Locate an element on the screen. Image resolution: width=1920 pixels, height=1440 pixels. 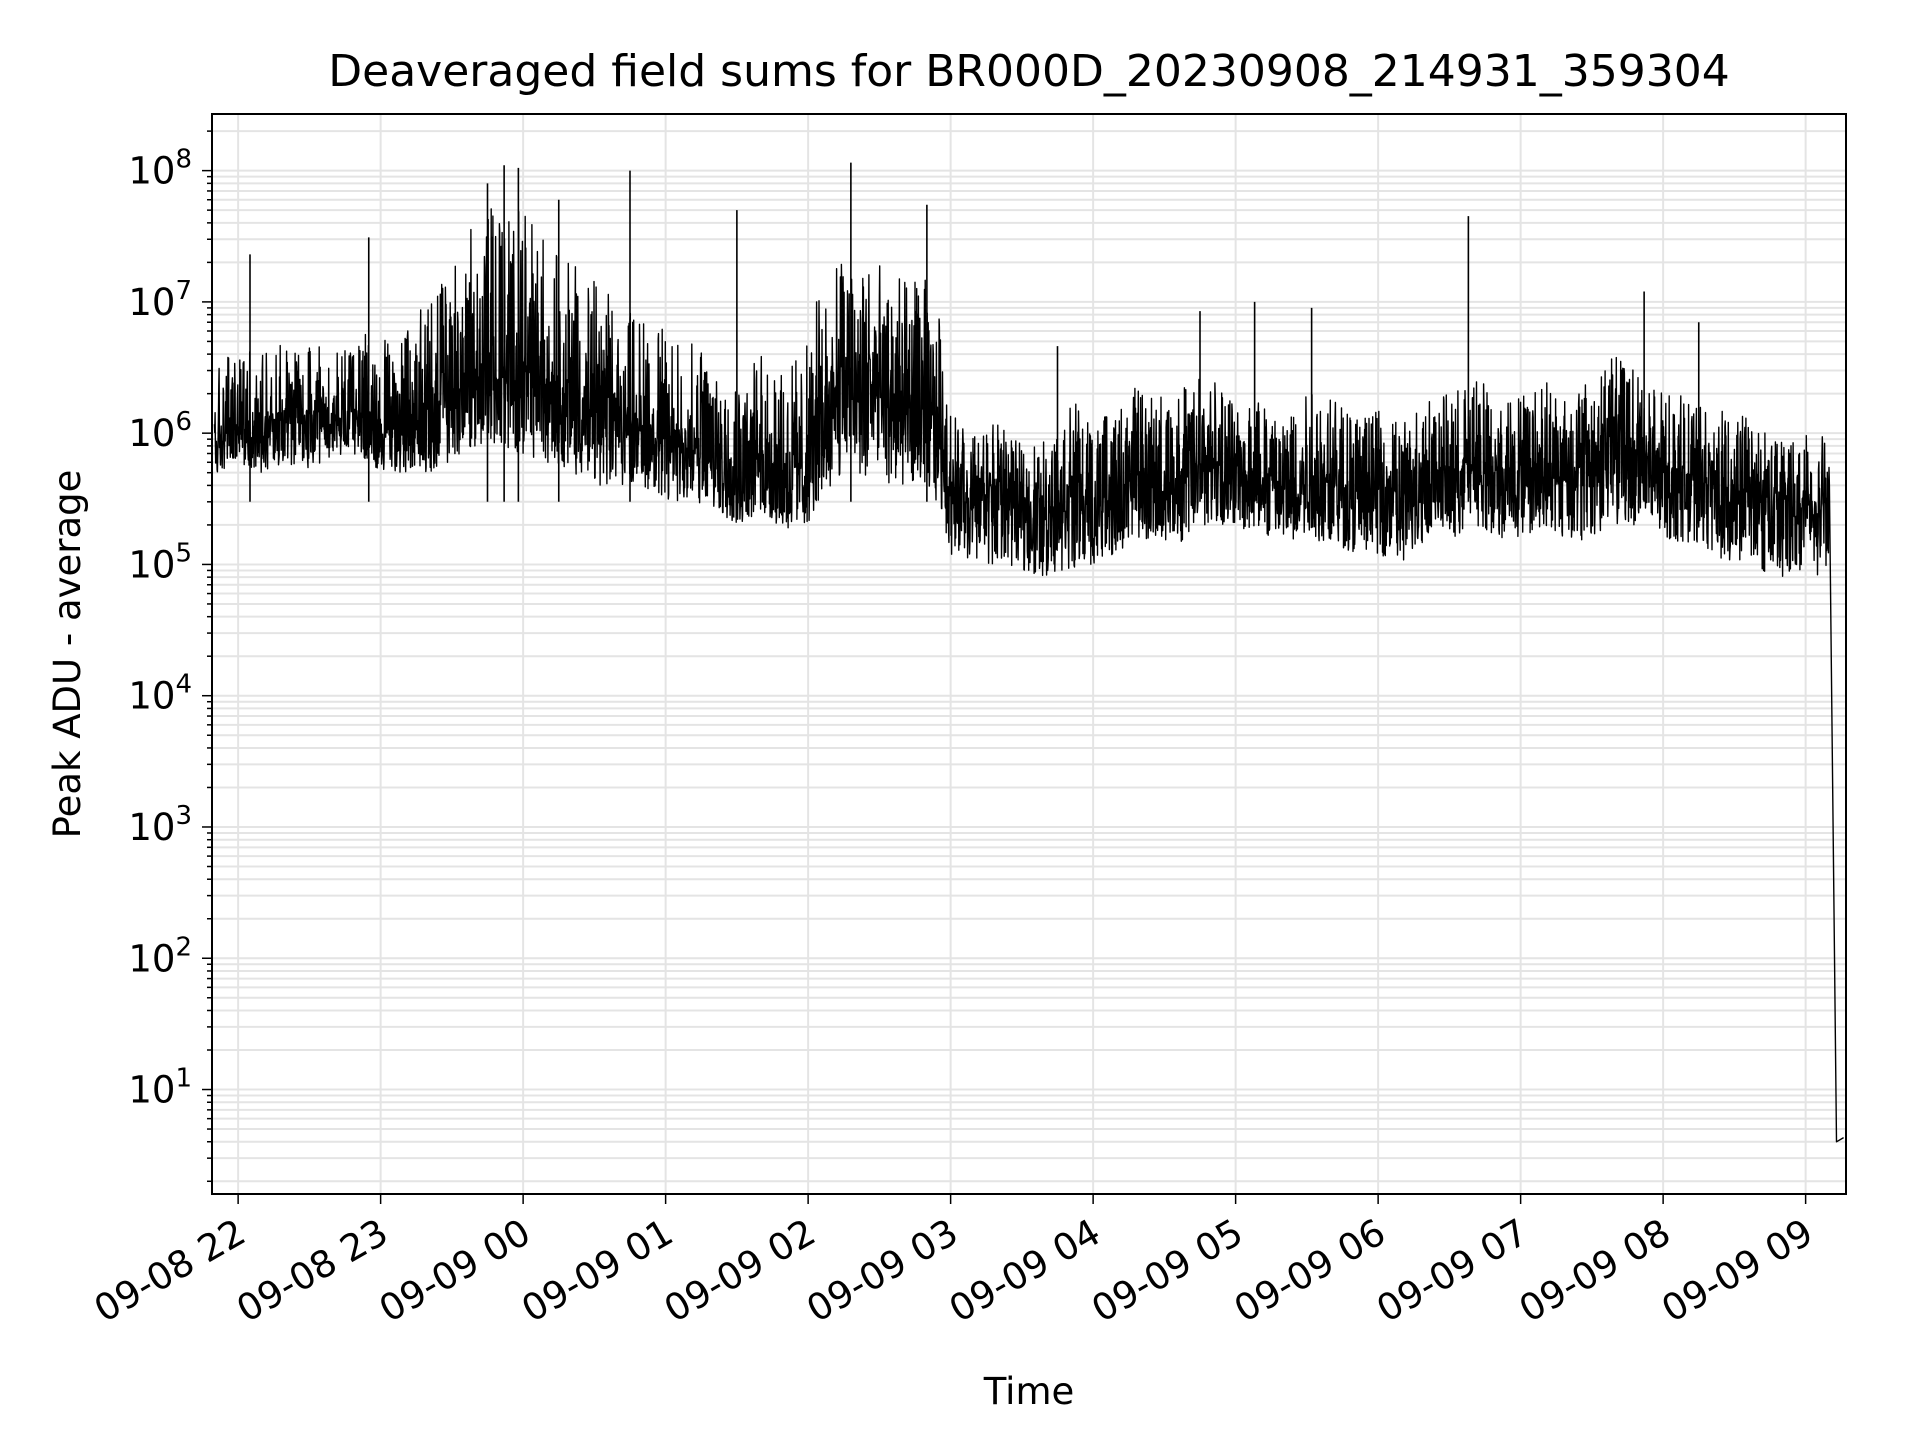
y-tick-label: 103 is located at coordinates (160, 825).